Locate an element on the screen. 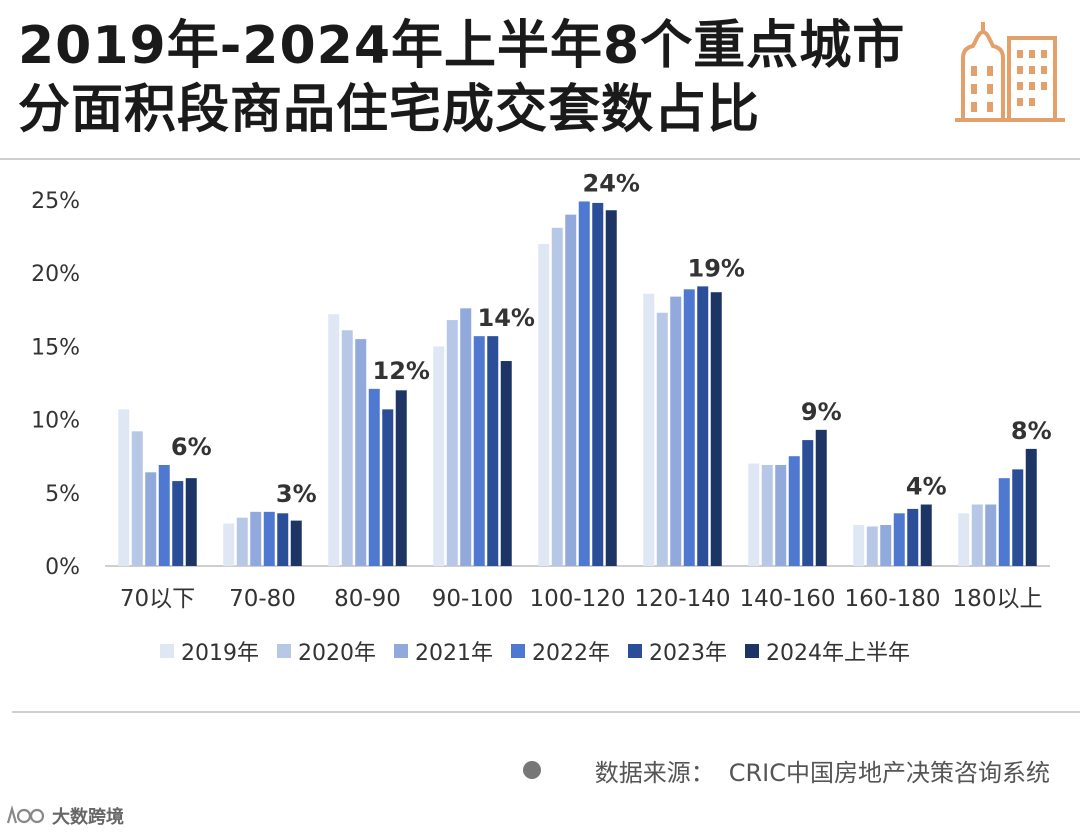 This screenshot has height=835, width=1080. source-label: 数据来源： is located at coordinates (654, 772).